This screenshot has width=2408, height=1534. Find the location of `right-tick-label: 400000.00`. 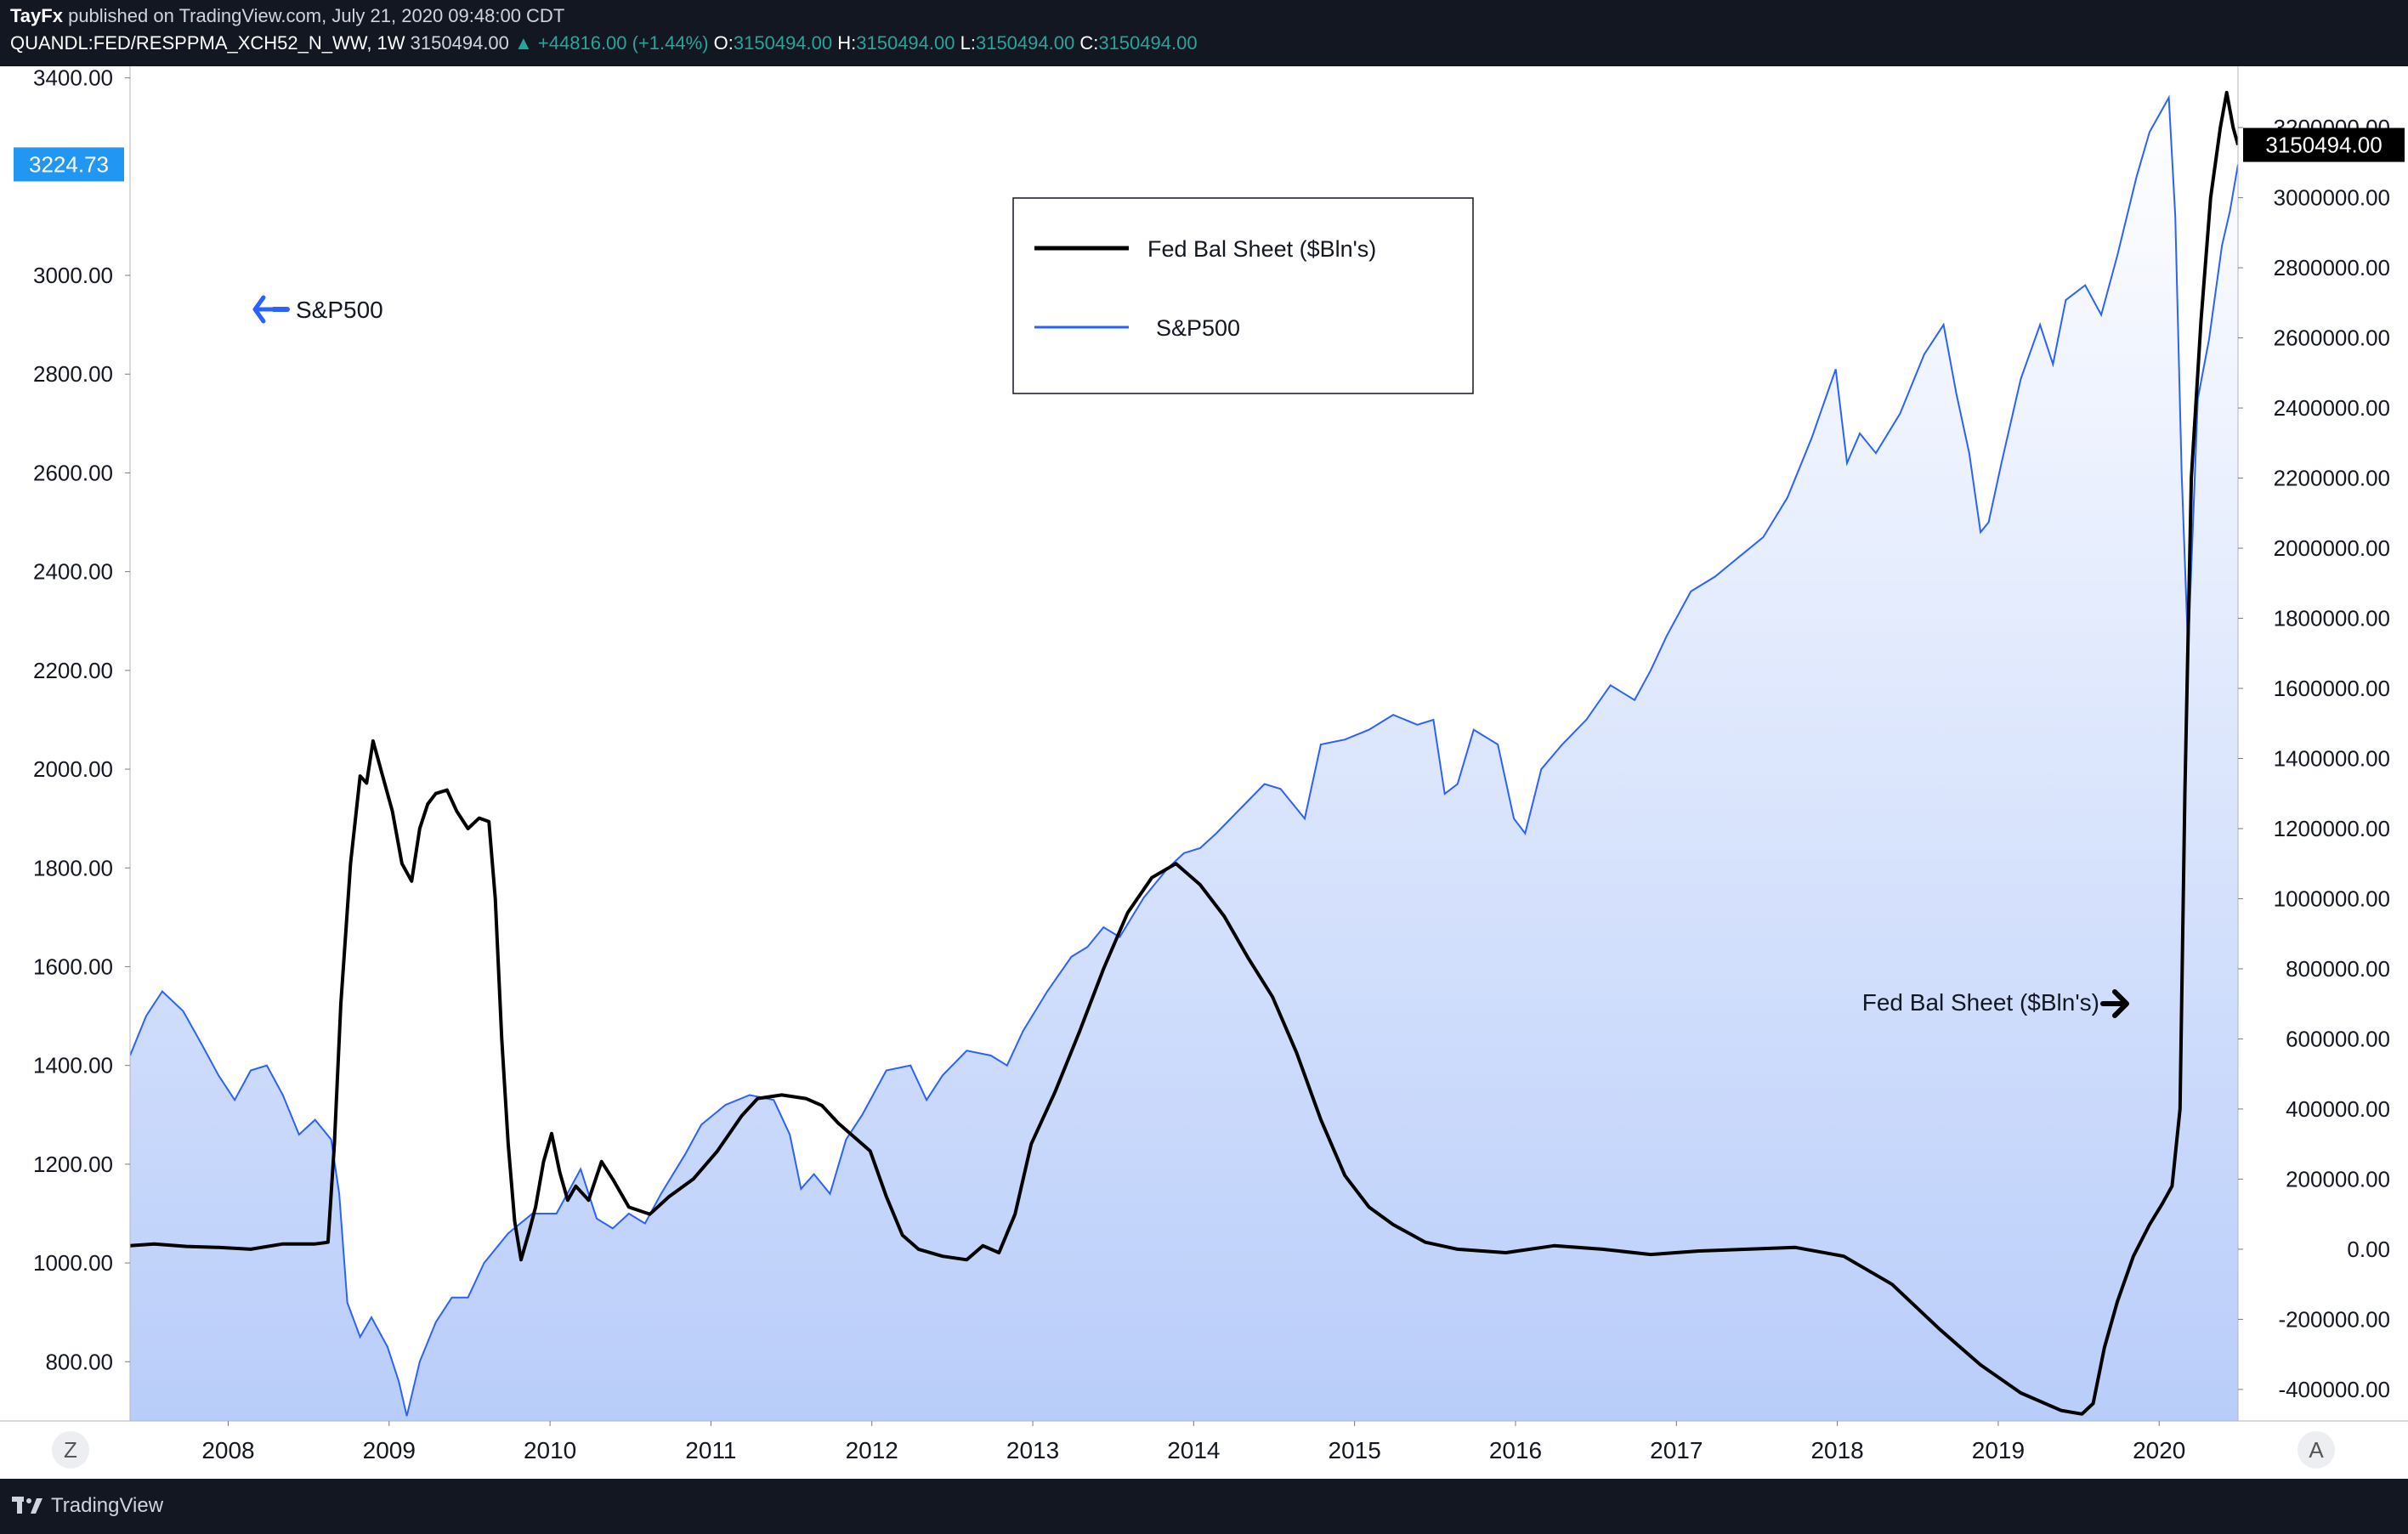

right-tick-label: 400000.00 is located at coordinates (2338, 1109).